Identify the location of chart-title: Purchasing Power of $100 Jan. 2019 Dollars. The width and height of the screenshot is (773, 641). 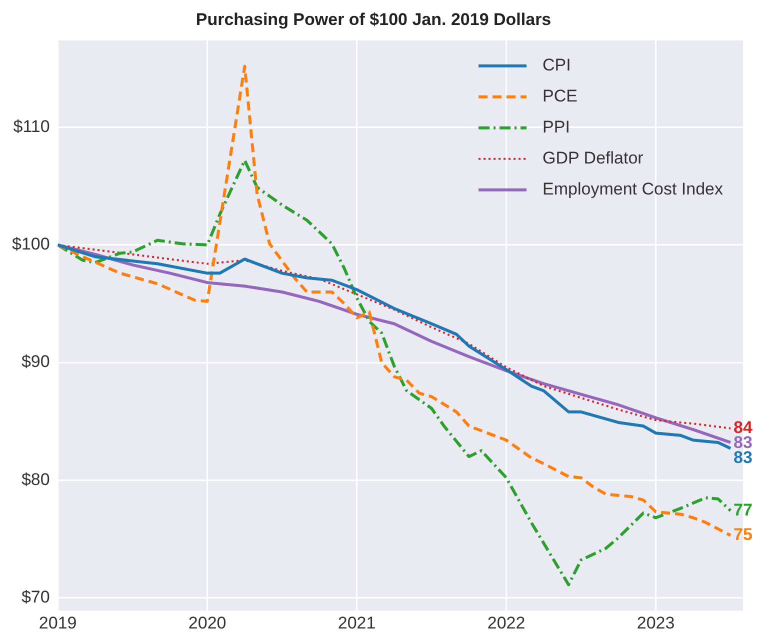
(374, 19).